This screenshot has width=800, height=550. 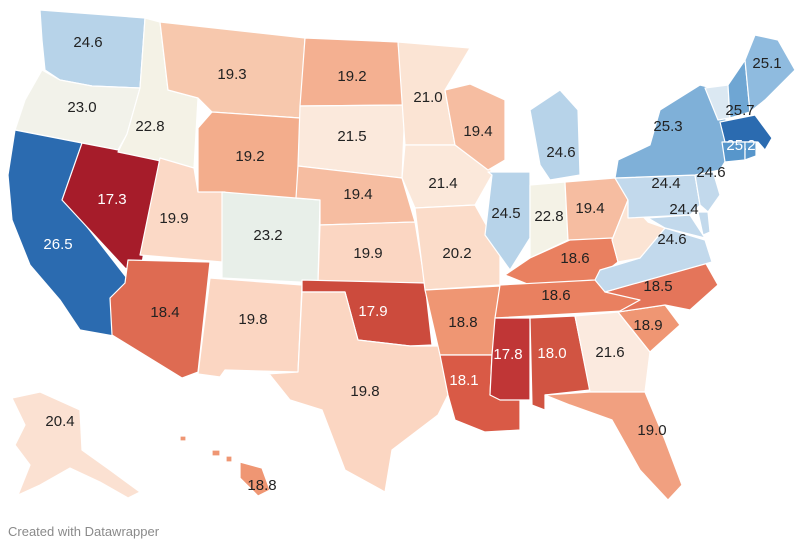 What do you see at coordinates (462, 322) in the screenshot?
I see `label-ar: 18.8` at bounding box center [462, 322].